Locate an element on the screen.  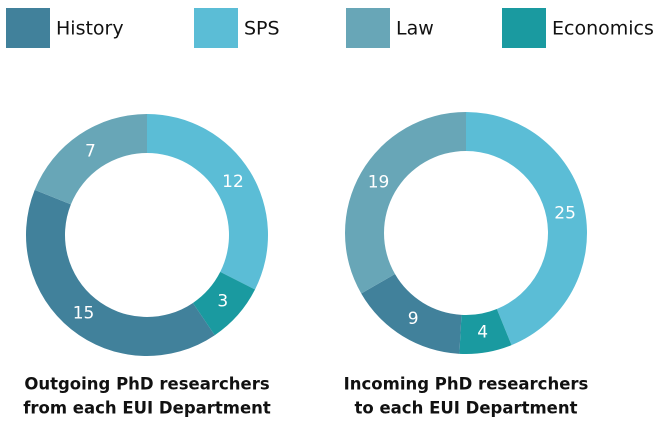
legend-label: Law is located at coordinates (415, 29).